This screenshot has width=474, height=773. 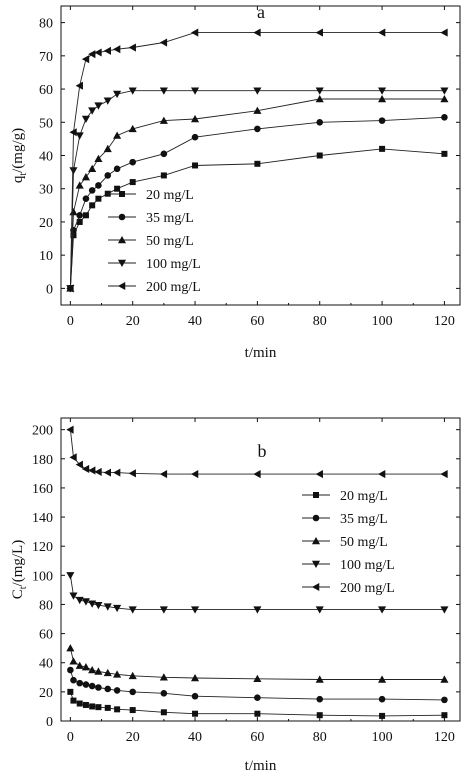 I want to click on y-tick-label: 100, so click(x=42, y=576).